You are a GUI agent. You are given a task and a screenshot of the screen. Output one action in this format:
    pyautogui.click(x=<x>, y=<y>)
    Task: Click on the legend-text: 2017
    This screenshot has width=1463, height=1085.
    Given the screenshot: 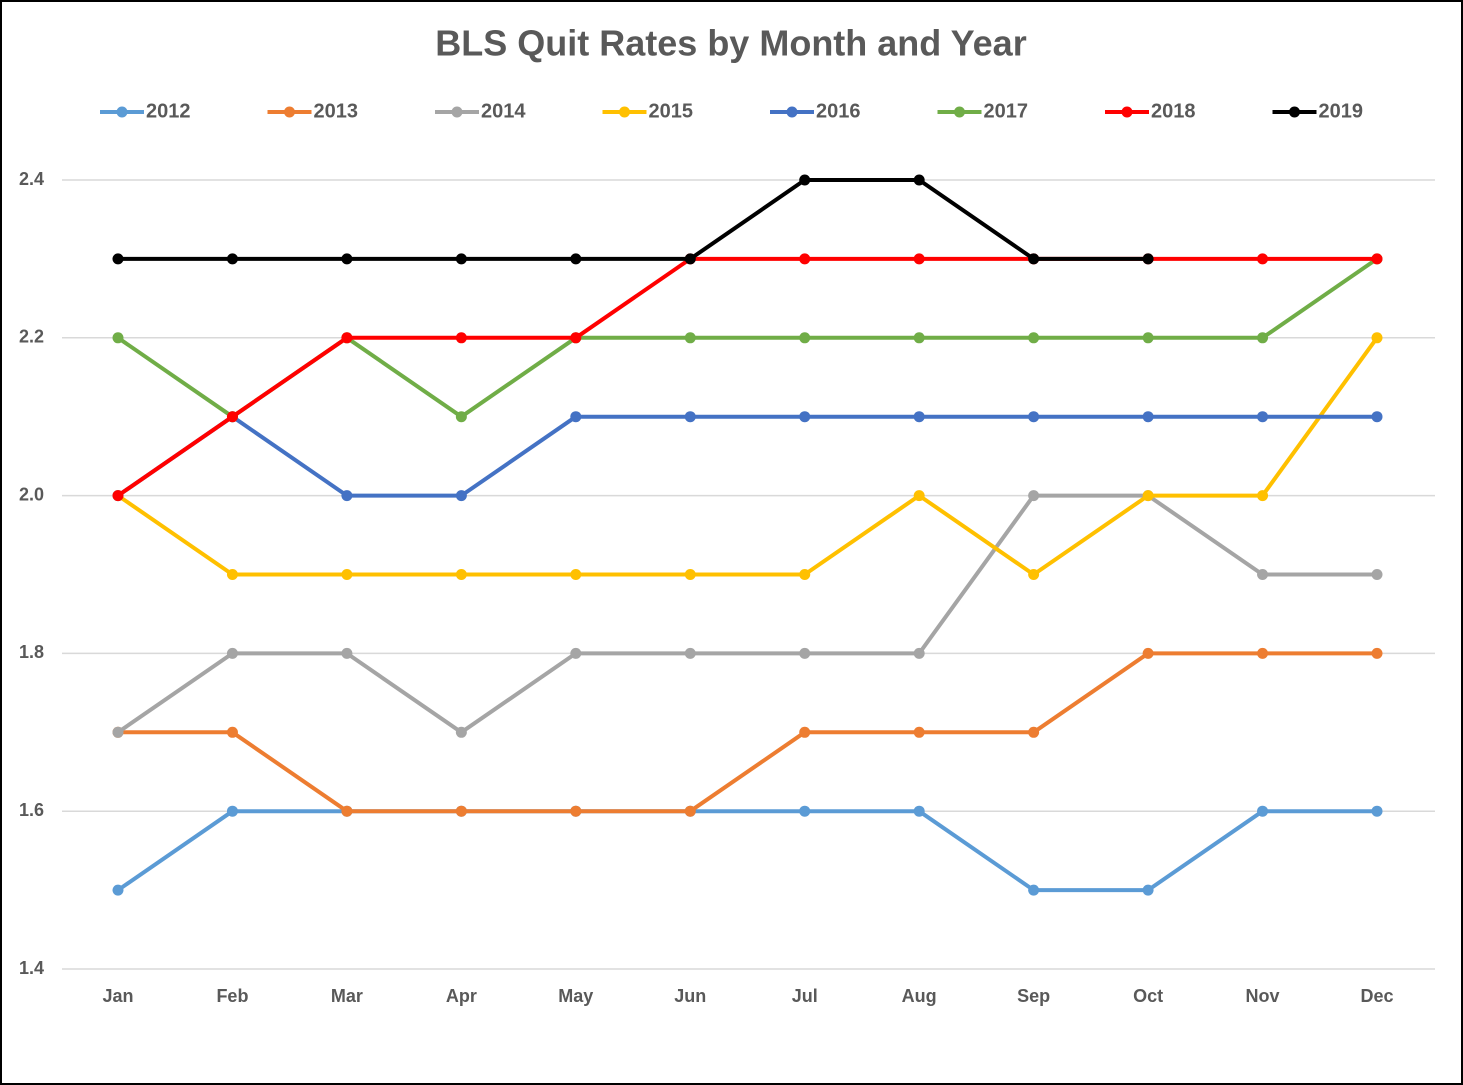 What is the action you would take?
    pyautogui.click(x=1006, y=111)
    